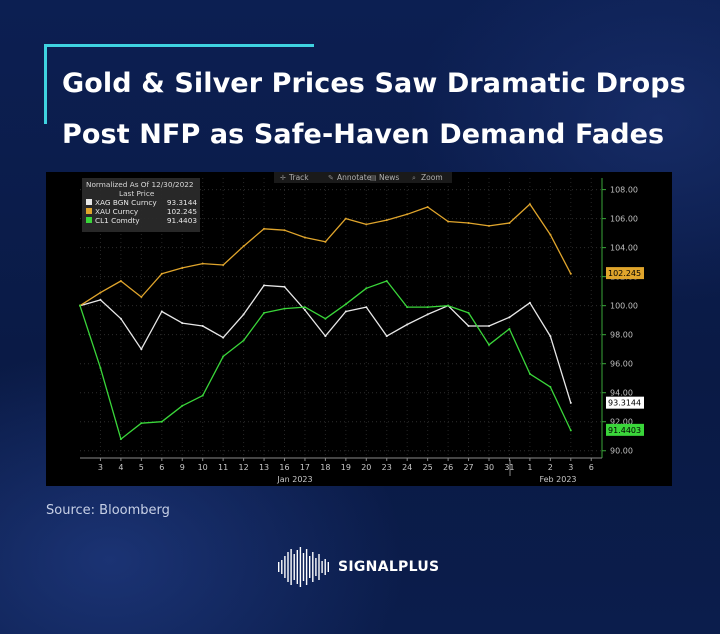 This screenshot has height=634, width=720. I want to click on toolbar-item-zoom: ⌕ Zoom, so click(427, 177).